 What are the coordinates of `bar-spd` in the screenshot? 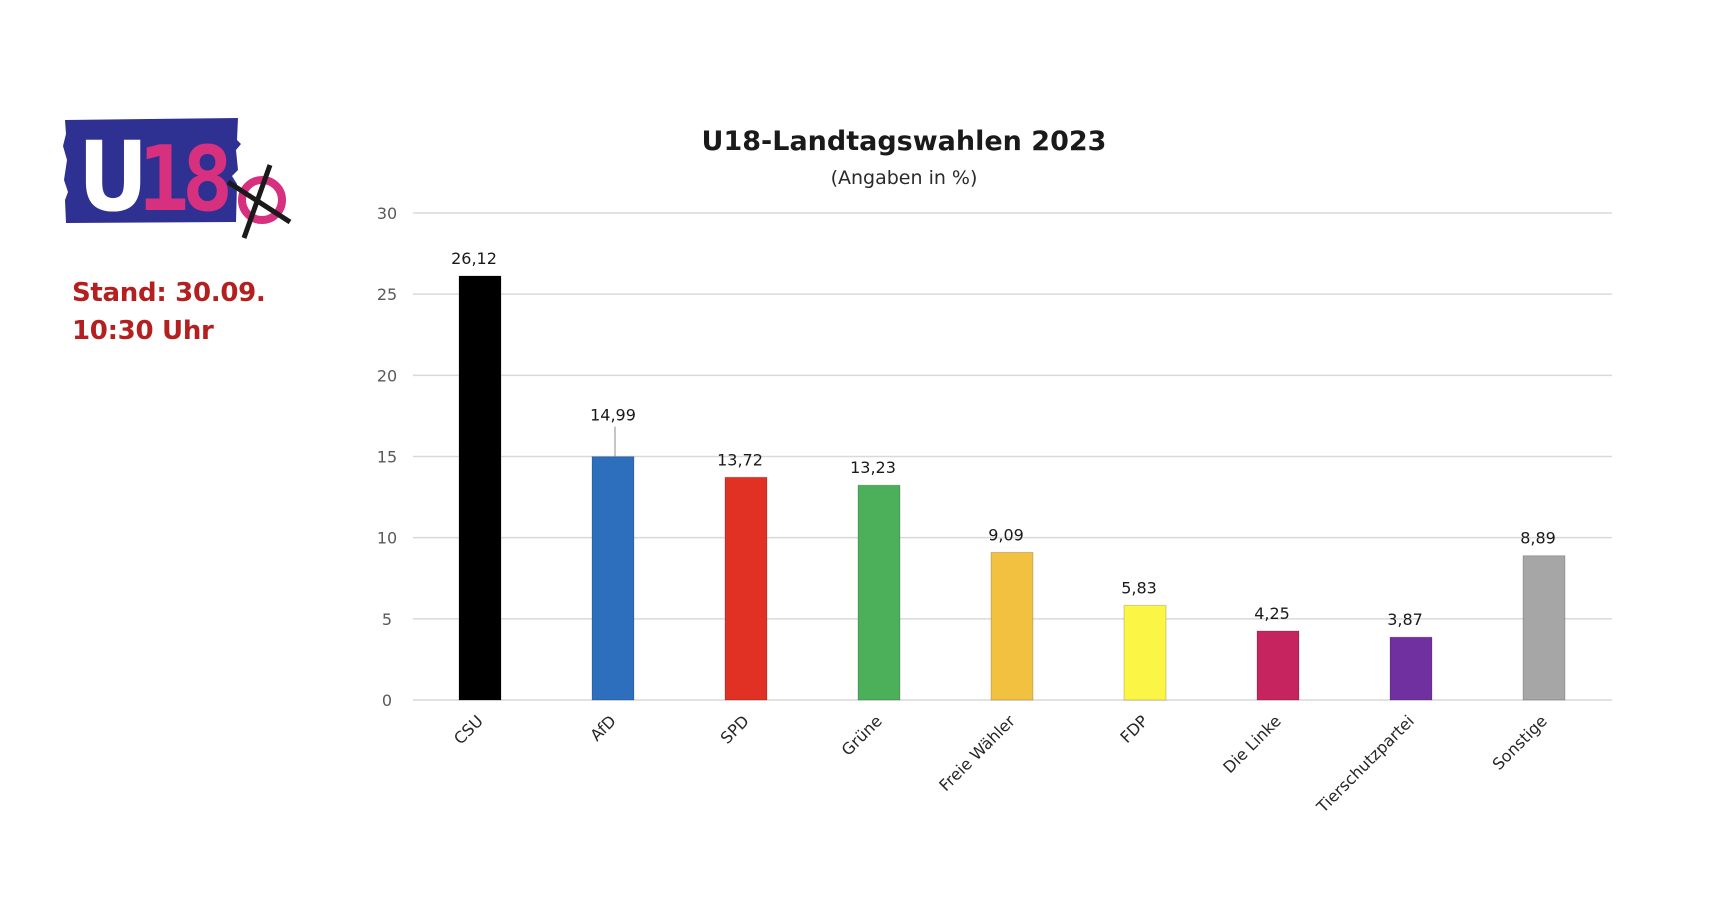 It's located at (746, 588).